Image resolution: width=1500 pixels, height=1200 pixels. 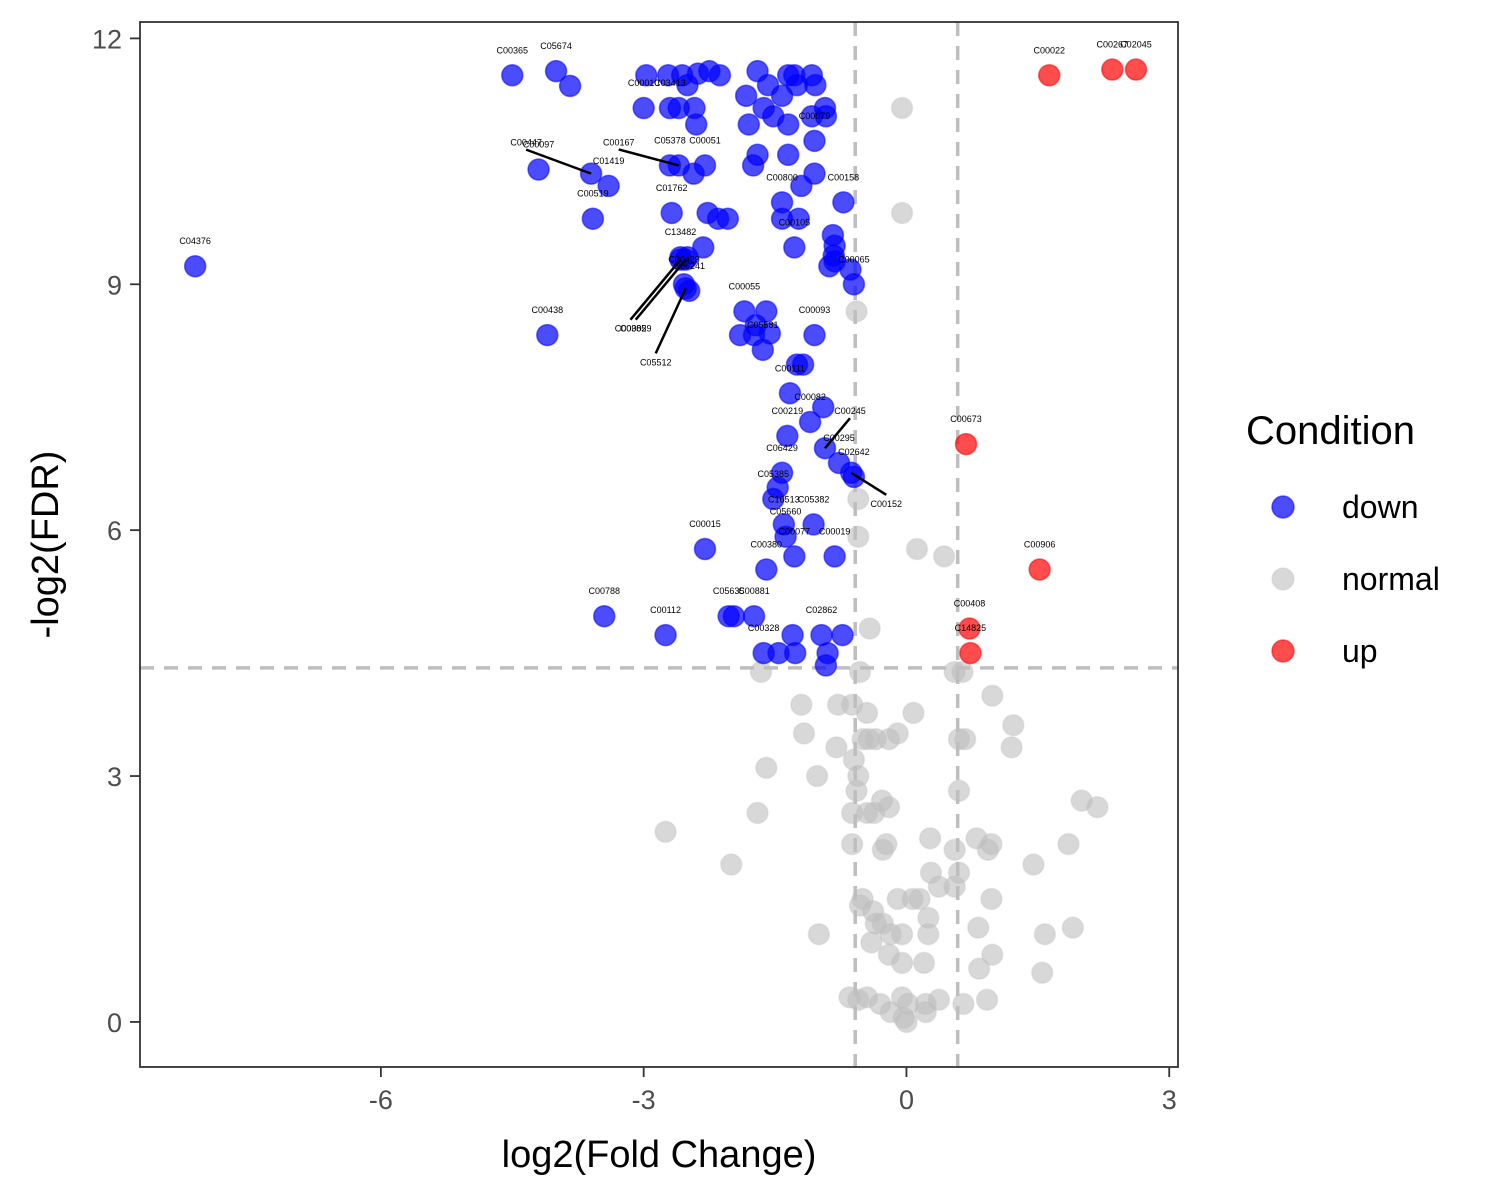 What do you see at coordinates (107, 39) in the screenshot?
I see `y-tick-label-4: 12` at bounding box center [107, 39].